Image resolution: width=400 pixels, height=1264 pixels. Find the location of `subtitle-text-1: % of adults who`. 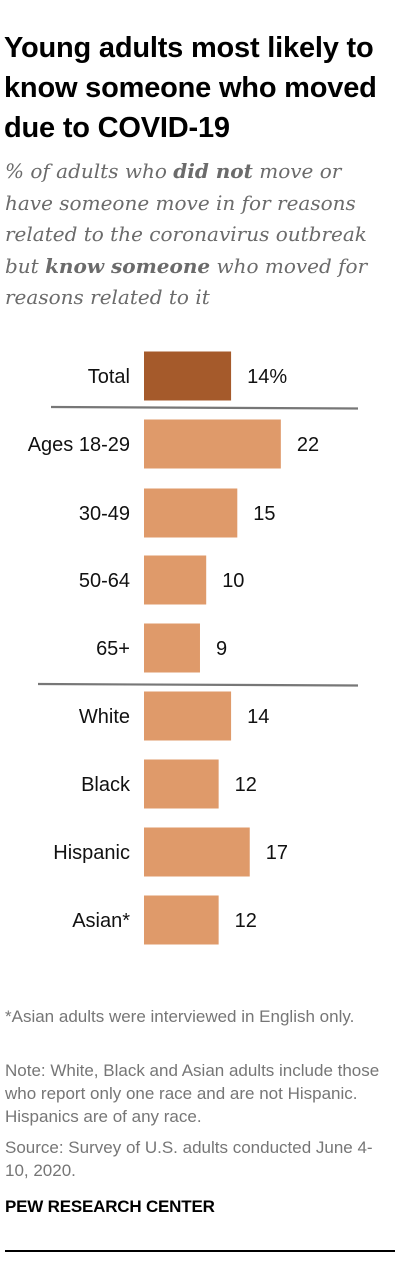

subtitle-text-1: % of adults who is located at coordinates (89, 171).